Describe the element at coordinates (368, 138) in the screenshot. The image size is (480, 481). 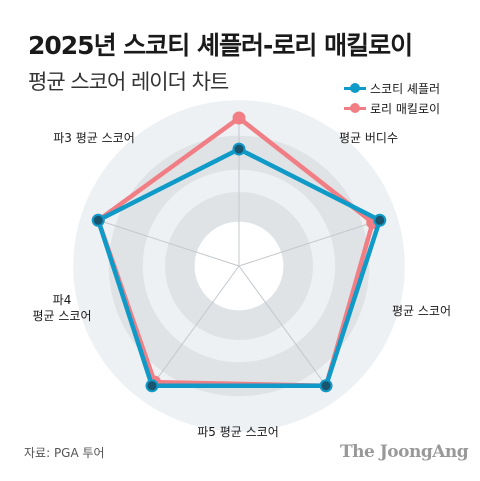
I see `axis-label: 평균 버디수` at that location.